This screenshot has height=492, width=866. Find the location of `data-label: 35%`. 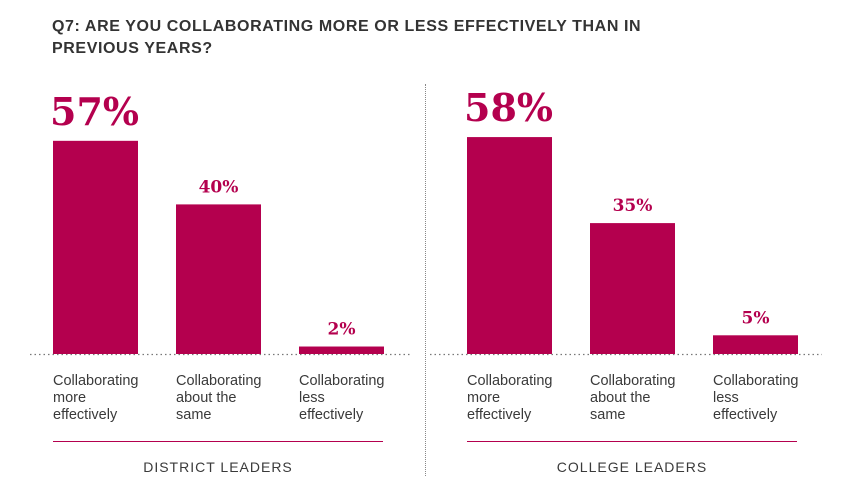

data-label: 35% is located at coordinates (633, 206).